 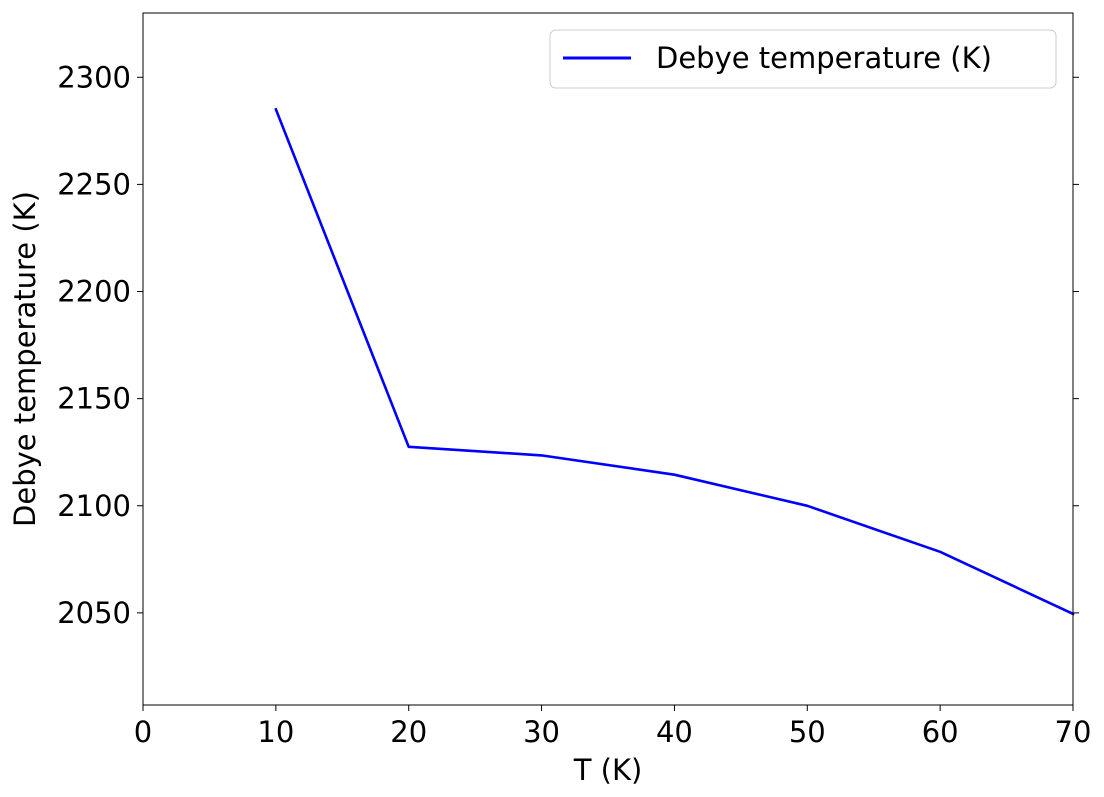 I want to click on legend-box, so click(x=803, y=59).